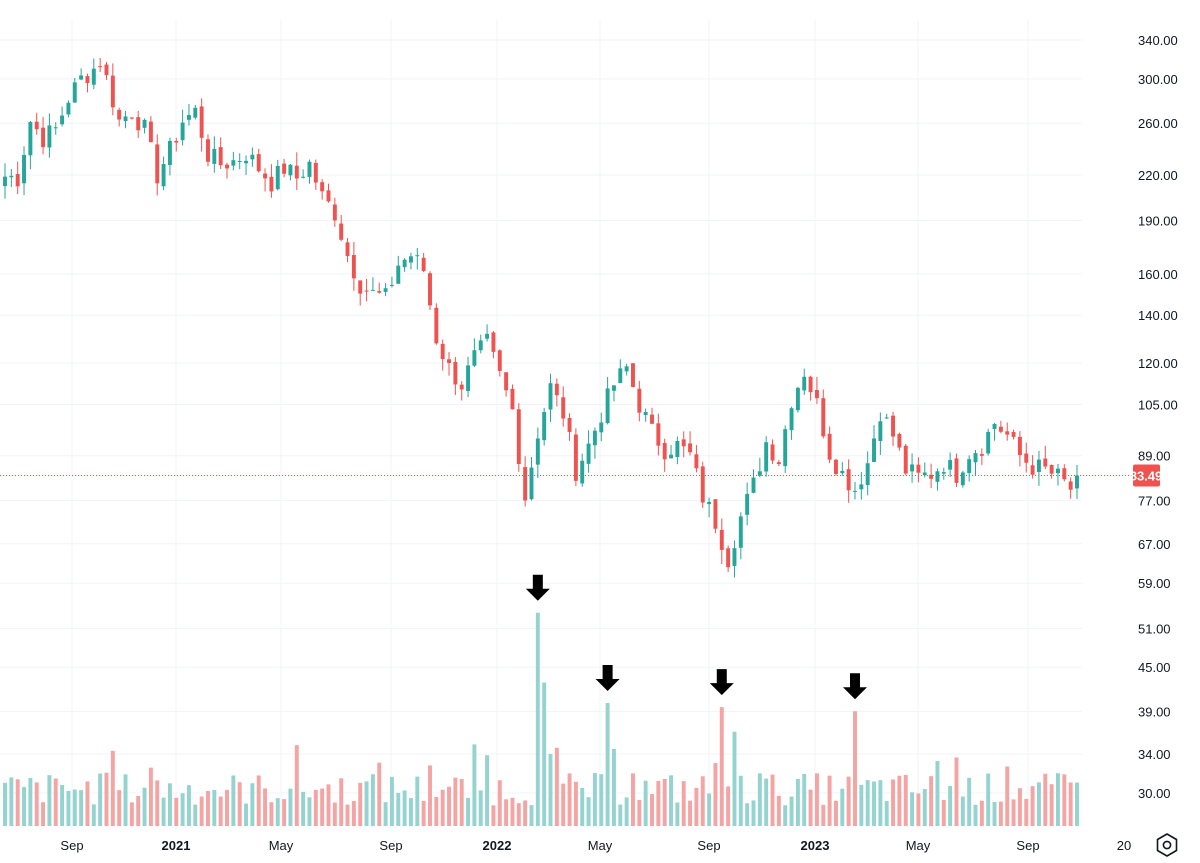 Image resolution: width=1200 pixels, height=863 pixels. What do you see at coordinates (595, 845) in the screenshot?
I see `time-axis: Sep 2021 May Sep 2022 May Sep 2023 May Sep 20` at bounding box center [595, 845].